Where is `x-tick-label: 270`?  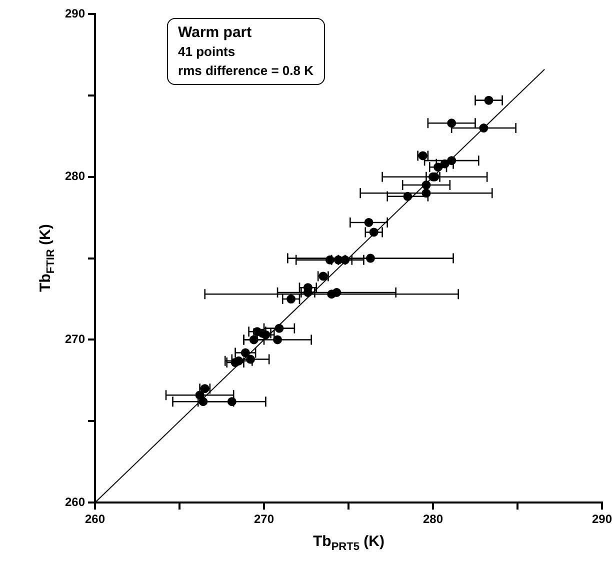 x-tick-label: 270 is located at coordinates (264, 519).